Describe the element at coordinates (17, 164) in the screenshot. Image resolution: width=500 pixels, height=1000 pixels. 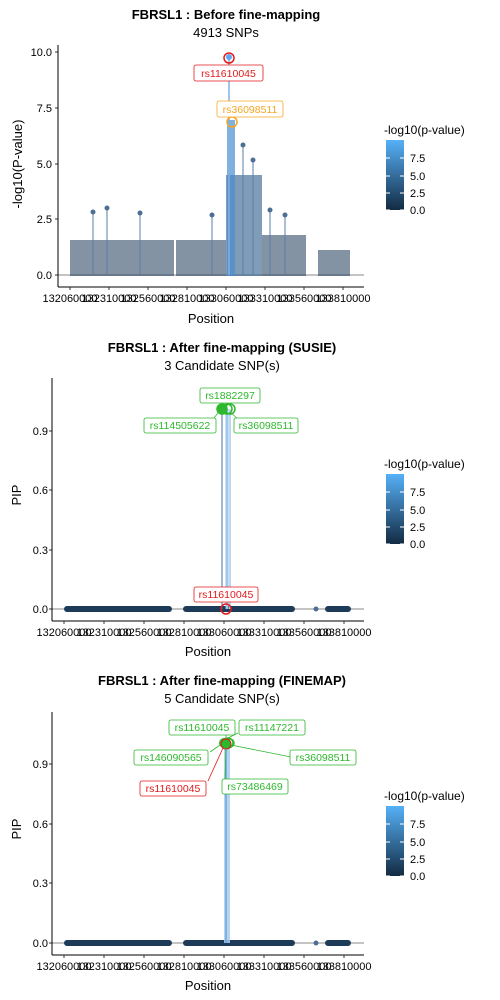
I see `y-axis-label: -log10(P-value)` at that location.